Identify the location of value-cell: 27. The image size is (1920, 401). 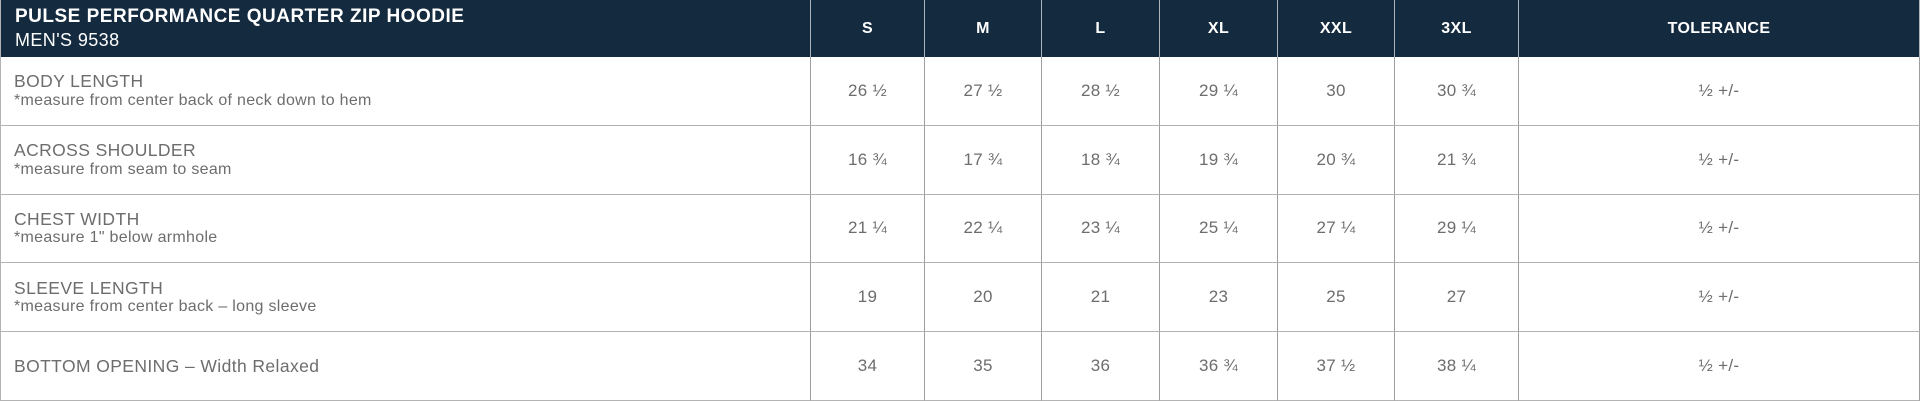
(1457, 298).